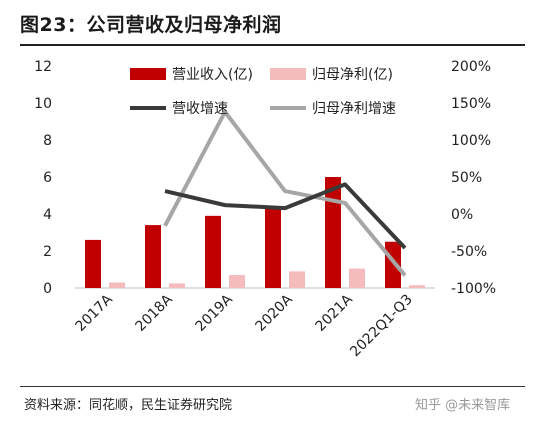  I want to click on x-tick-label: 2021A, so click(335, 313).